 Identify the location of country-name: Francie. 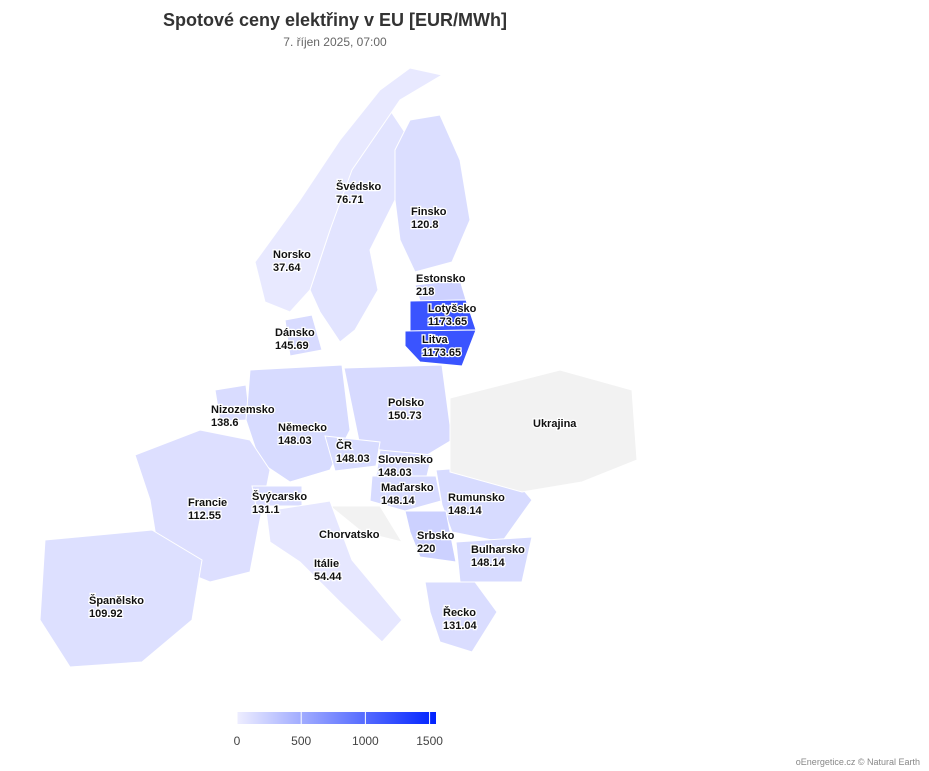
(207, 503).